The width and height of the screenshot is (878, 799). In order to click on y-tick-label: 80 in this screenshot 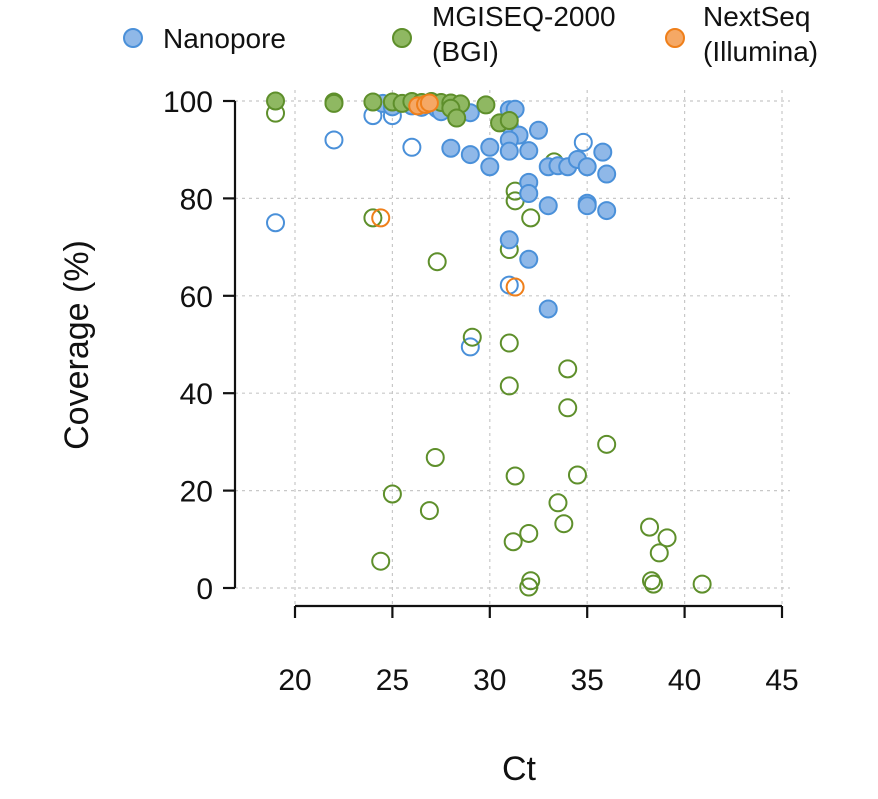, I will do `click(196, 199)`.